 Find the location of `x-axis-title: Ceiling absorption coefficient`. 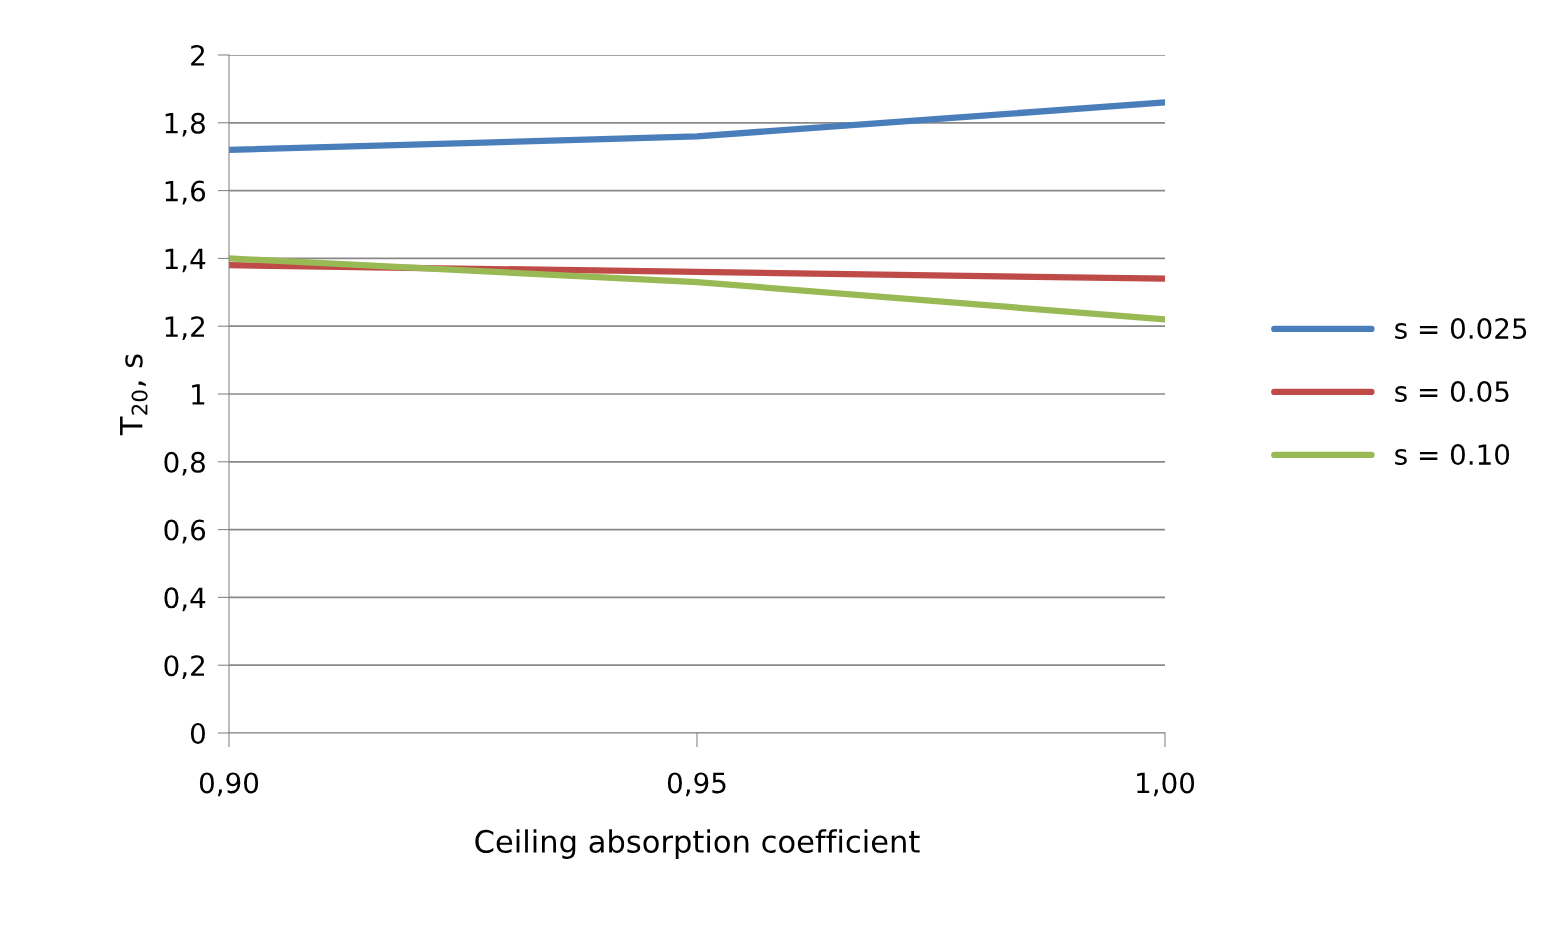

x-axis-title: Ceiling absorption coefficient is located at coordinates (697, 844).